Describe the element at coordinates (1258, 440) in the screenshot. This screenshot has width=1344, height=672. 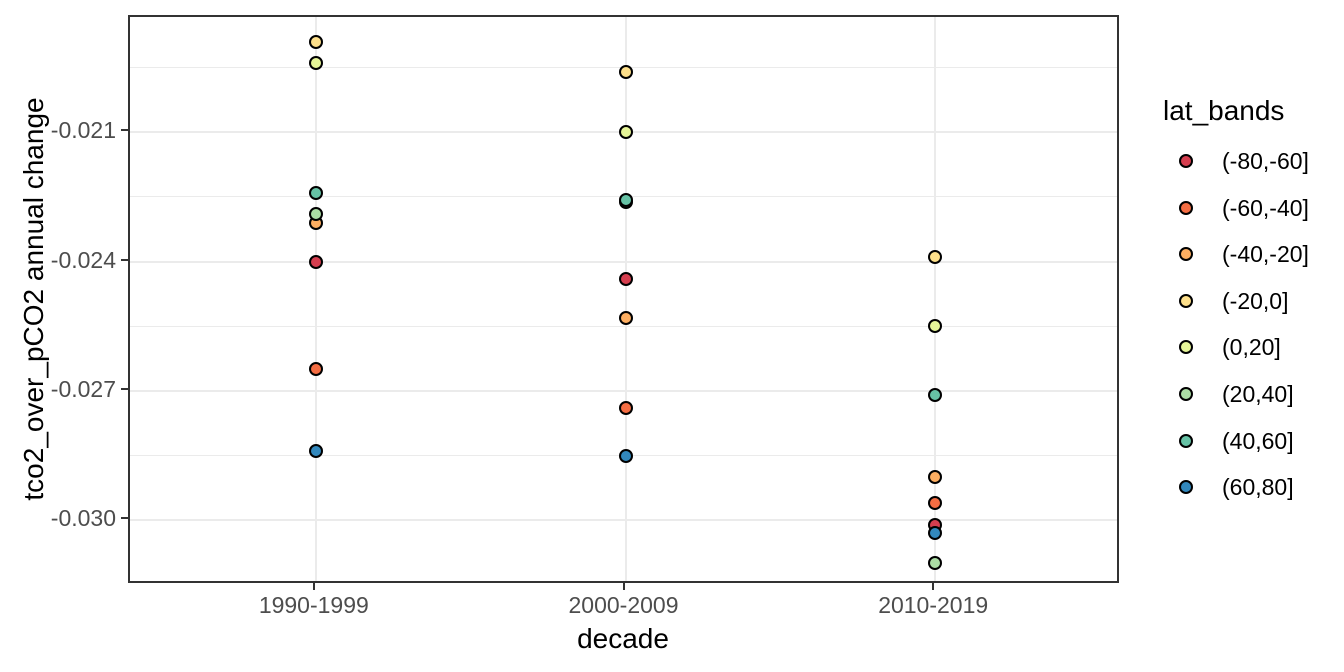
I see `legend-label: (40,60]` at that location.